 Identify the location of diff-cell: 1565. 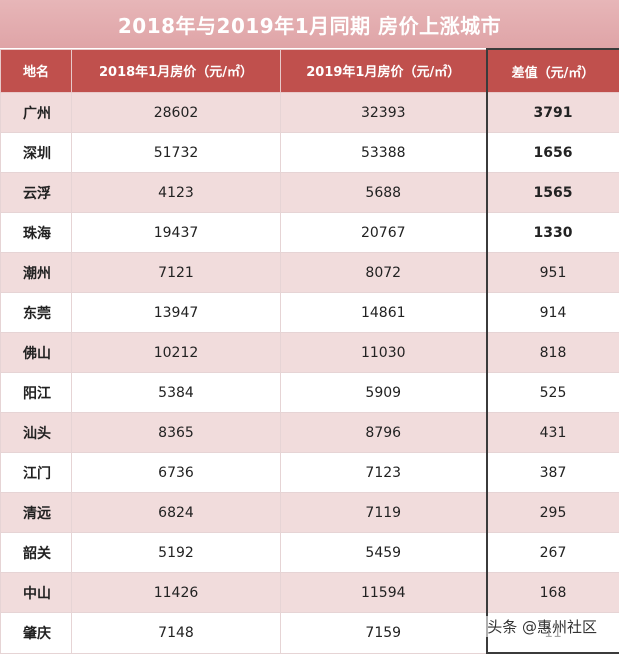
(553, 193).